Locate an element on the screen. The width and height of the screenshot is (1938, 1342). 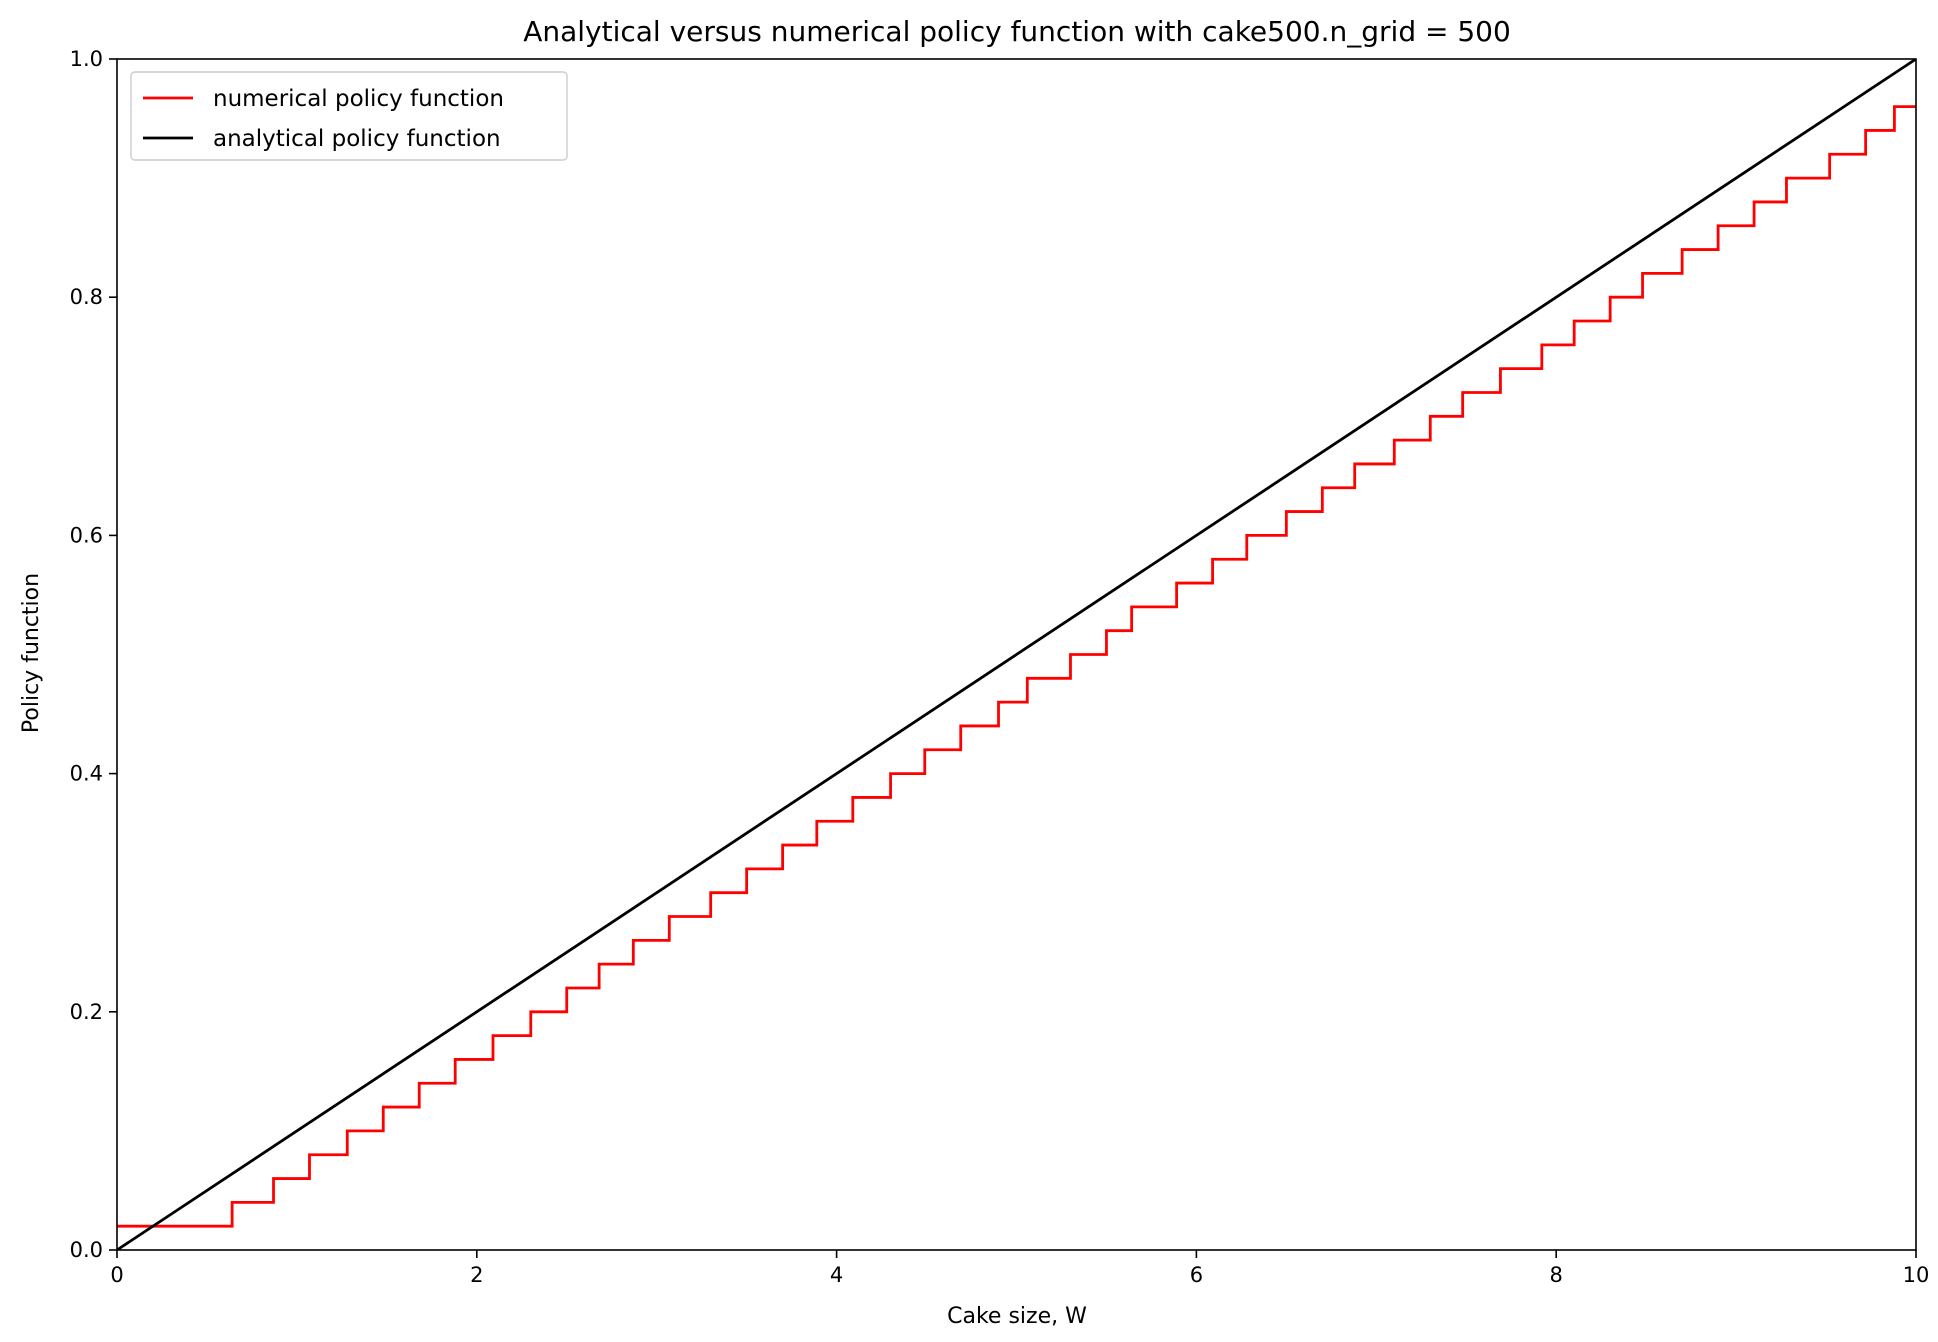
legend-box is located at coordinates (349, 116).